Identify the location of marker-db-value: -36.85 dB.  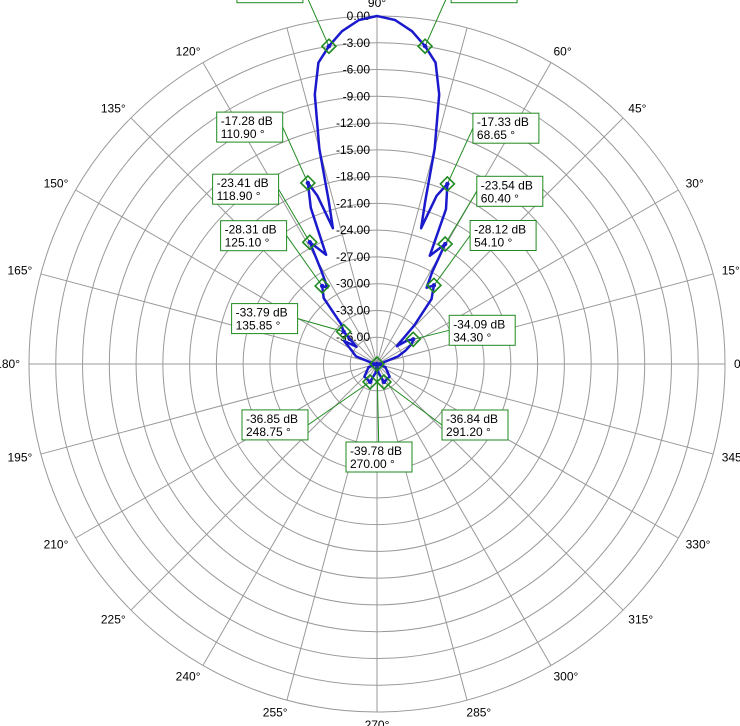
(272, 419).